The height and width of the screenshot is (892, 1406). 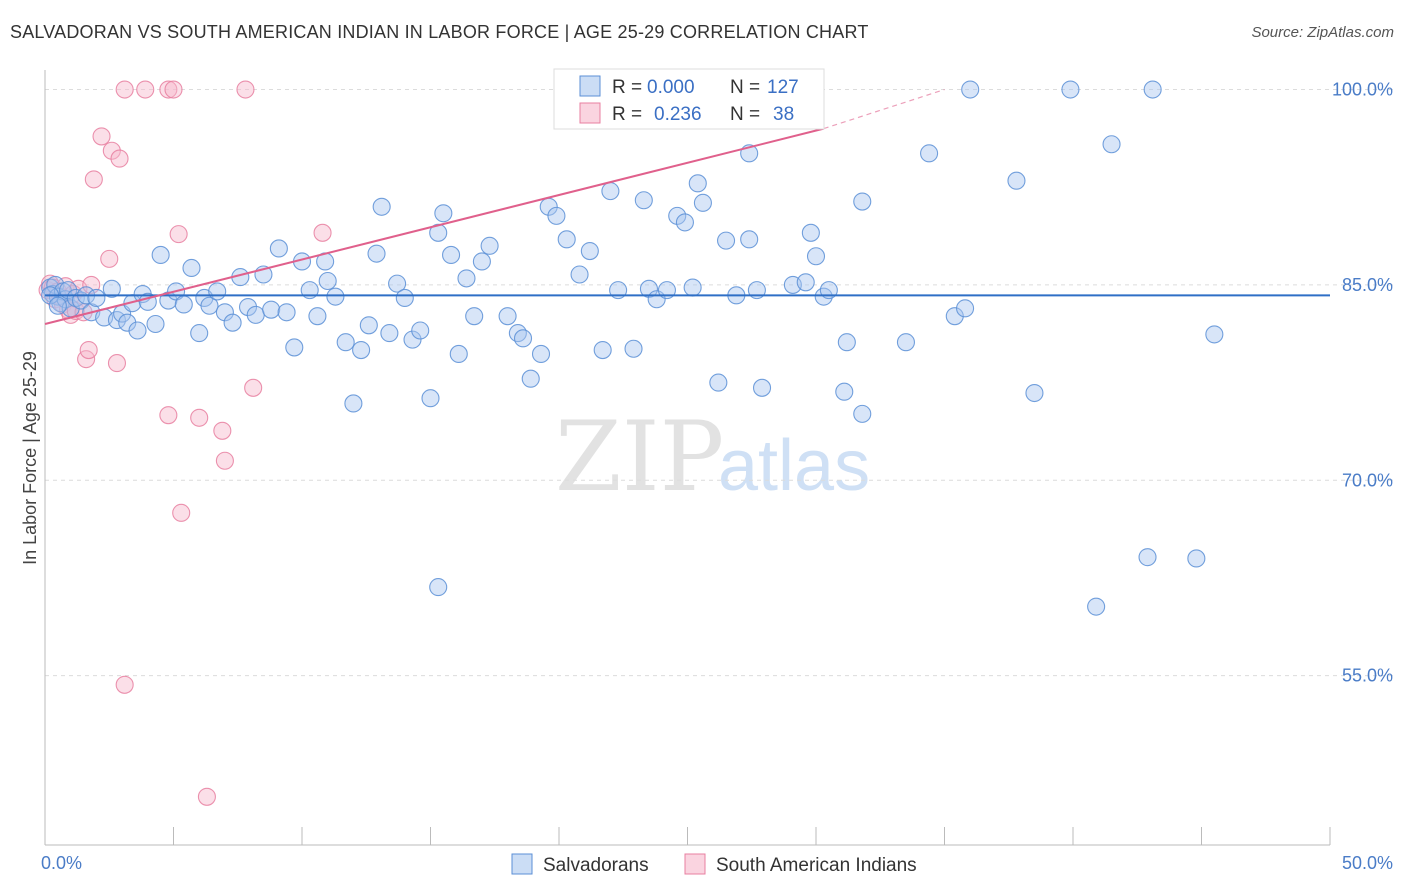 What do you see at coordinates (596, 865) in the screenshot?
I see `bottom-legend-salvadorans: Salvadorans` at bounding box center [596, 865].